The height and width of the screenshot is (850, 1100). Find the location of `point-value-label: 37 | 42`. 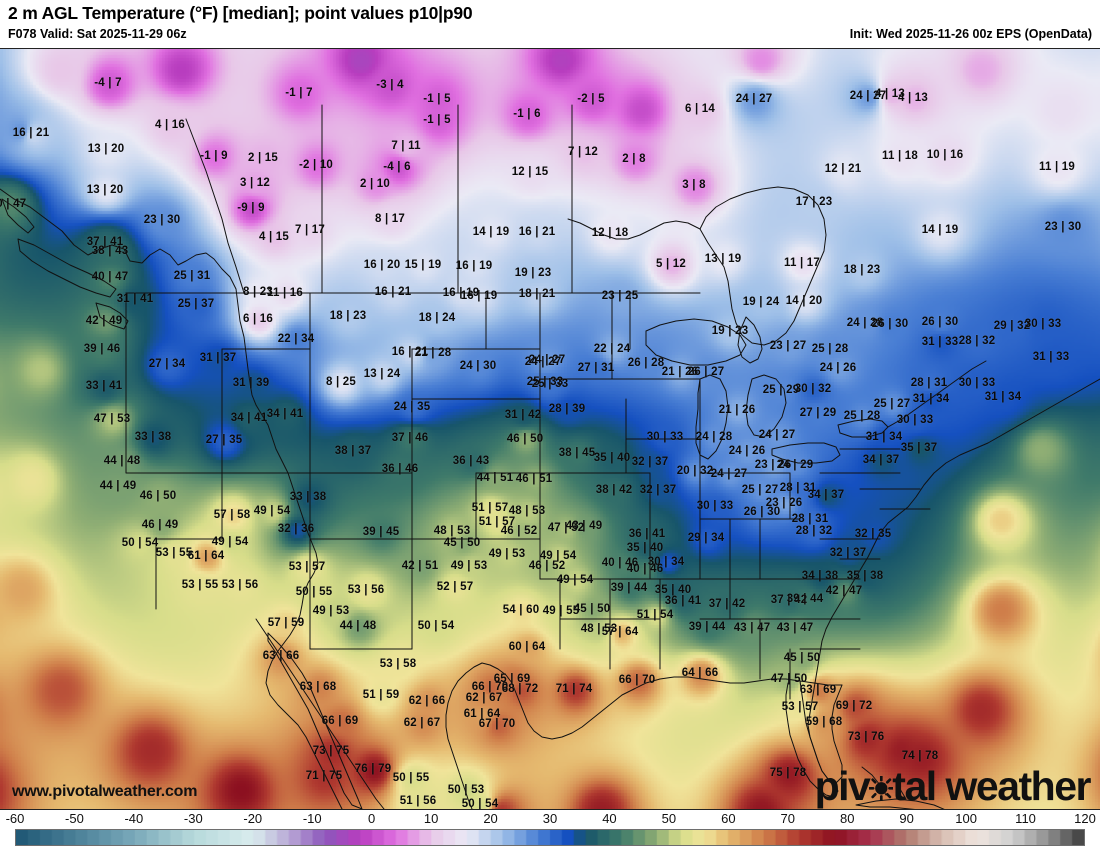

point-value-label: 37 | 42 is located at coordinates (727, 604).